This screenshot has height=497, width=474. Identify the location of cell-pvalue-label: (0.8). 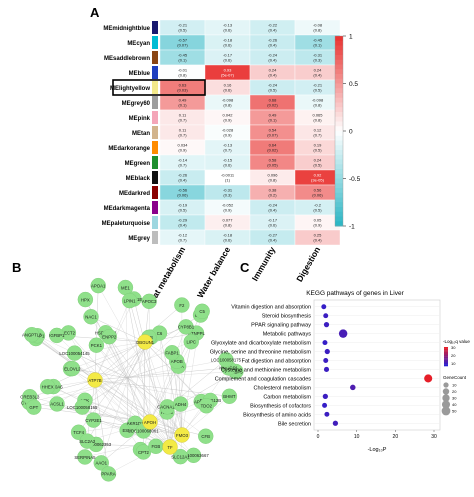
(272, 180).